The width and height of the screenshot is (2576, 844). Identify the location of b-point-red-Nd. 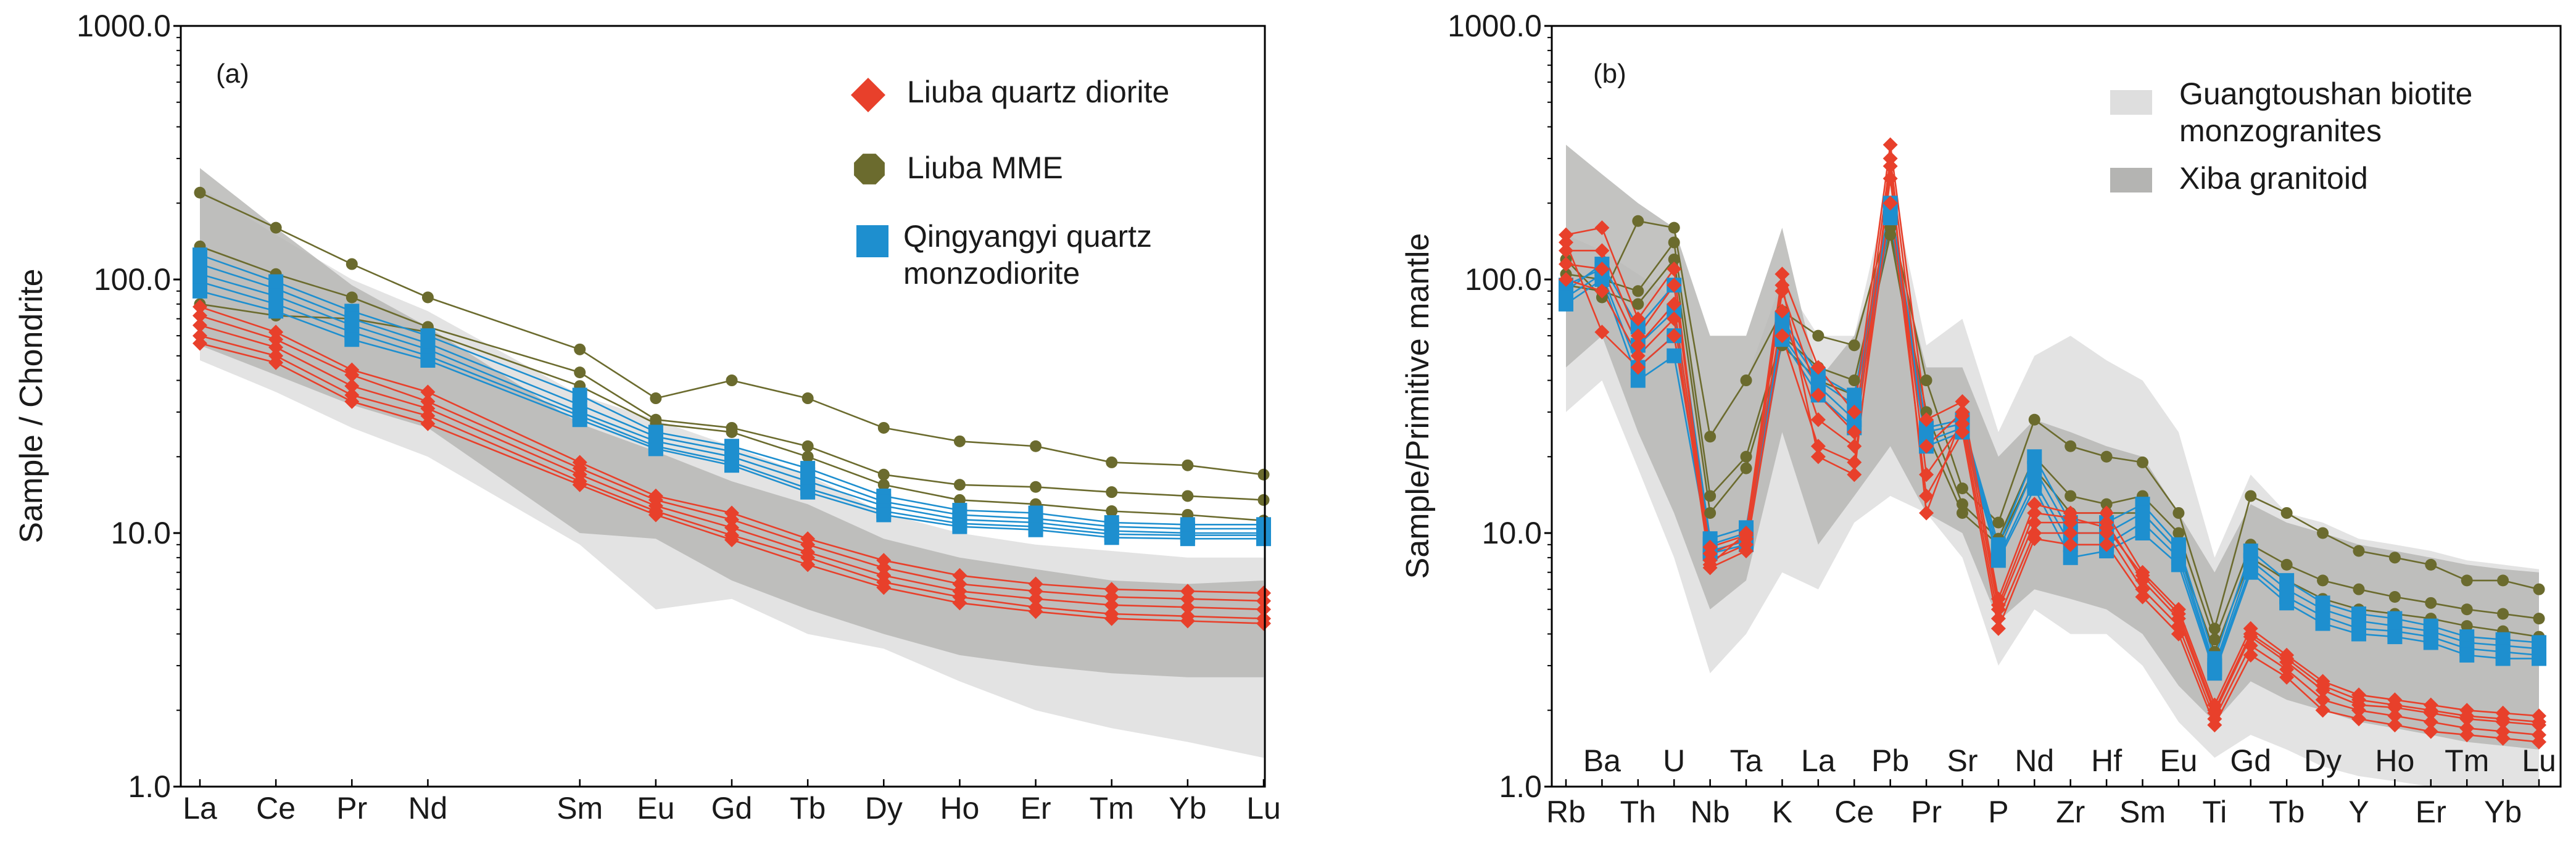
(2034, 539).